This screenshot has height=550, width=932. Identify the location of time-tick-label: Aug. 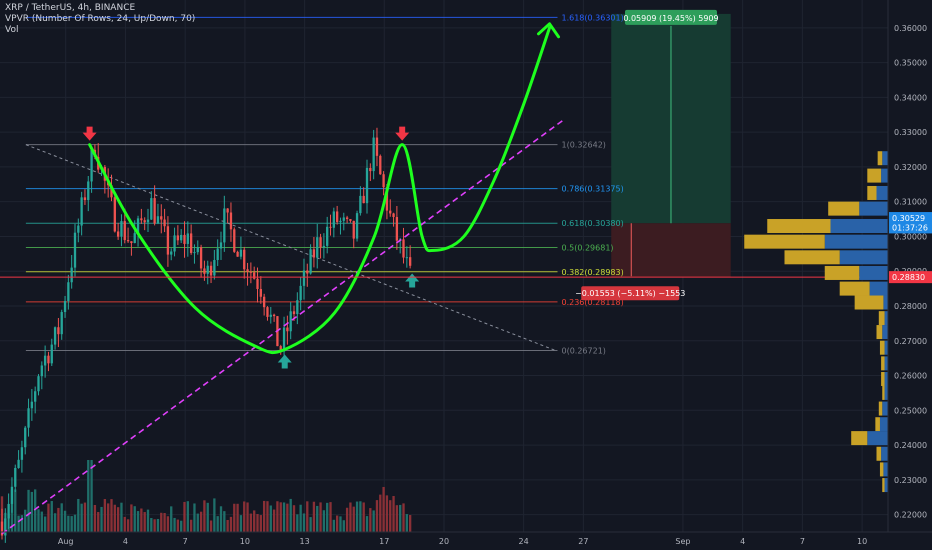
(66, 541).